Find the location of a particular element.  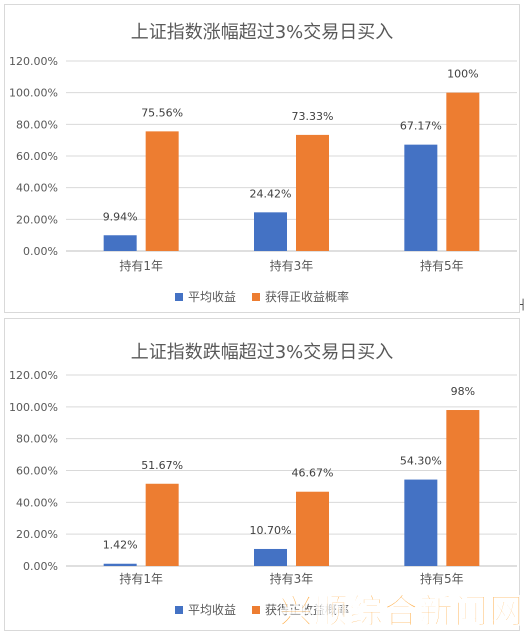

data-label: 54.30% is located at coordinates (421, 461).